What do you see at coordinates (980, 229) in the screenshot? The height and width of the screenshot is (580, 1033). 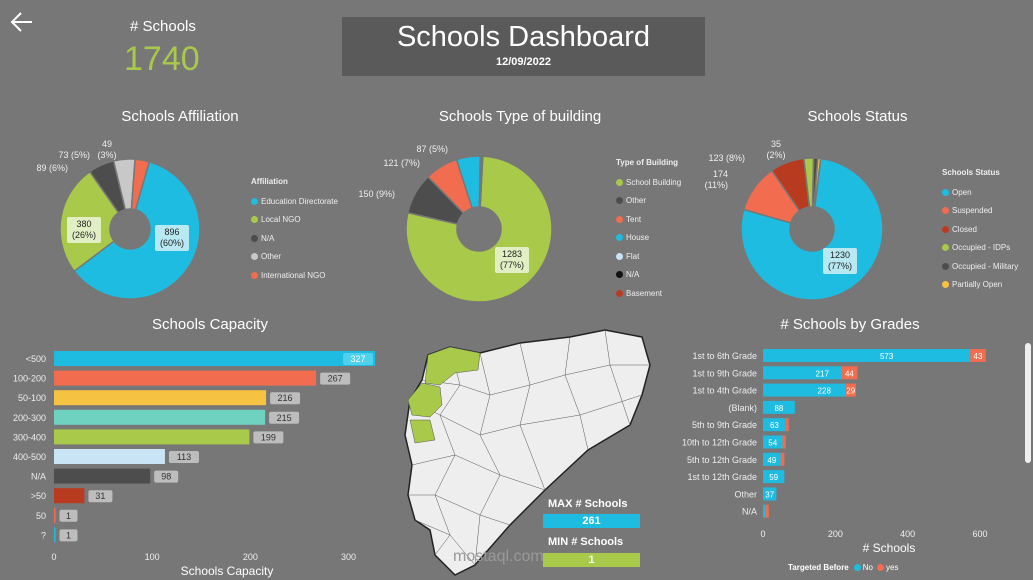 I see `legend-item-2: Closed` at bounding box center [980, 229].